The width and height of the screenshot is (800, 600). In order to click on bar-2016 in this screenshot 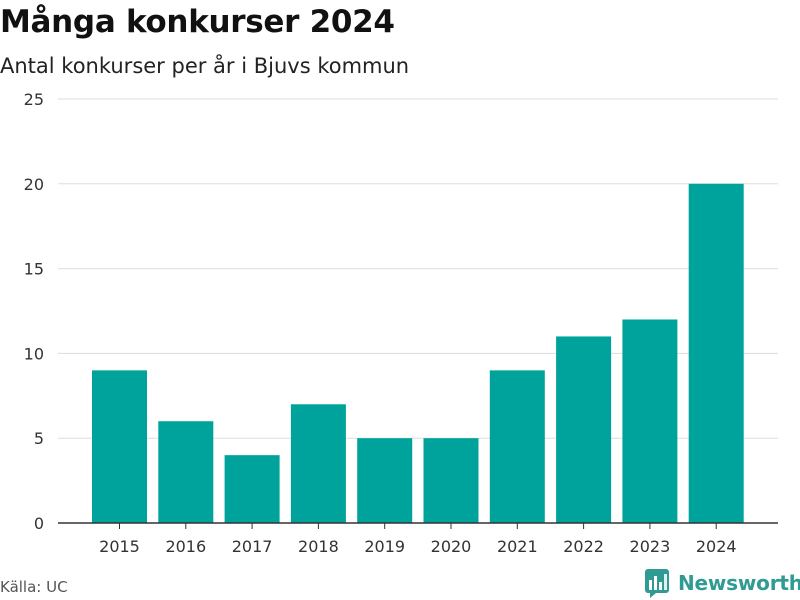, I will do `click(186, 472)`.